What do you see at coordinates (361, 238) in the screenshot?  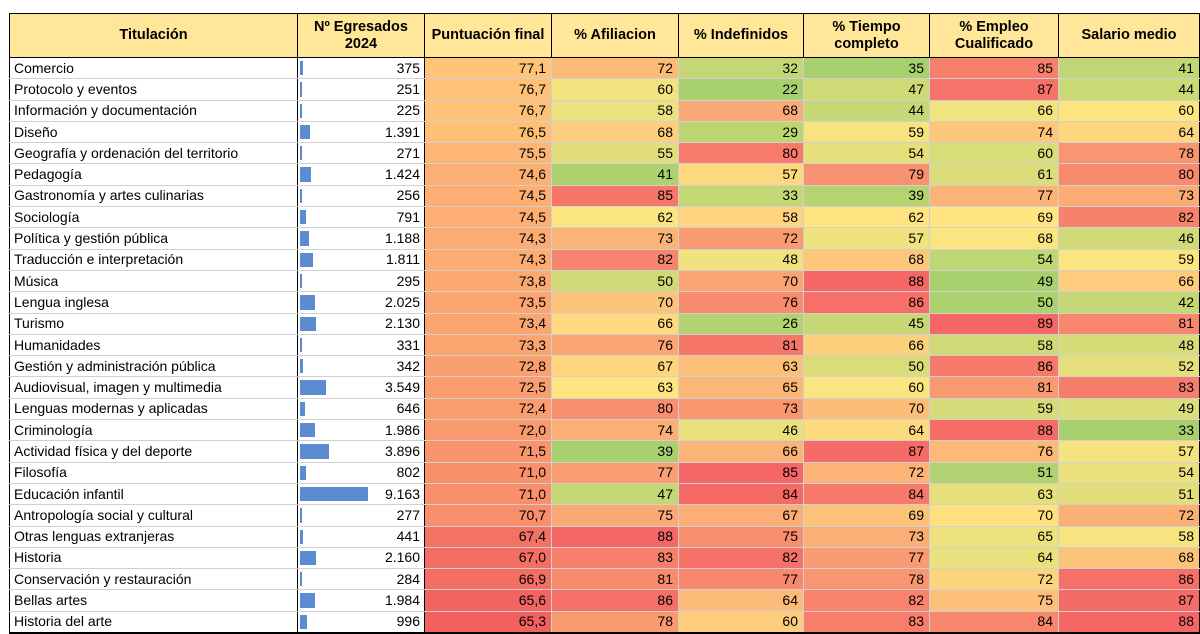 I see `cell-egresados: 1.188` at bounding box center [361, 238].